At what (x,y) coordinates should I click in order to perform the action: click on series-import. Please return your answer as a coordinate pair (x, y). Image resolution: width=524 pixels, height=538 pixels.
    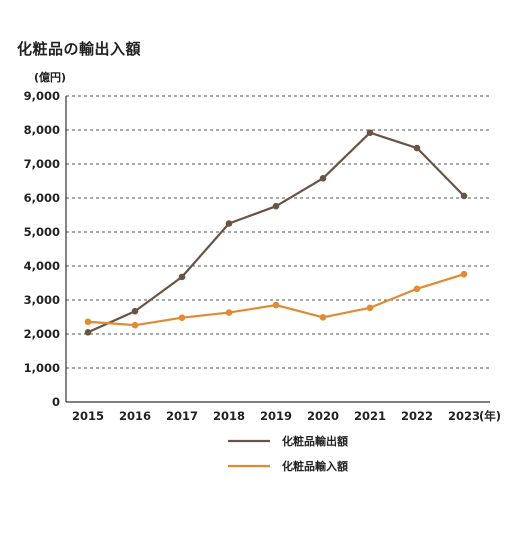
    Looking at the image, I should click on (276, 299).